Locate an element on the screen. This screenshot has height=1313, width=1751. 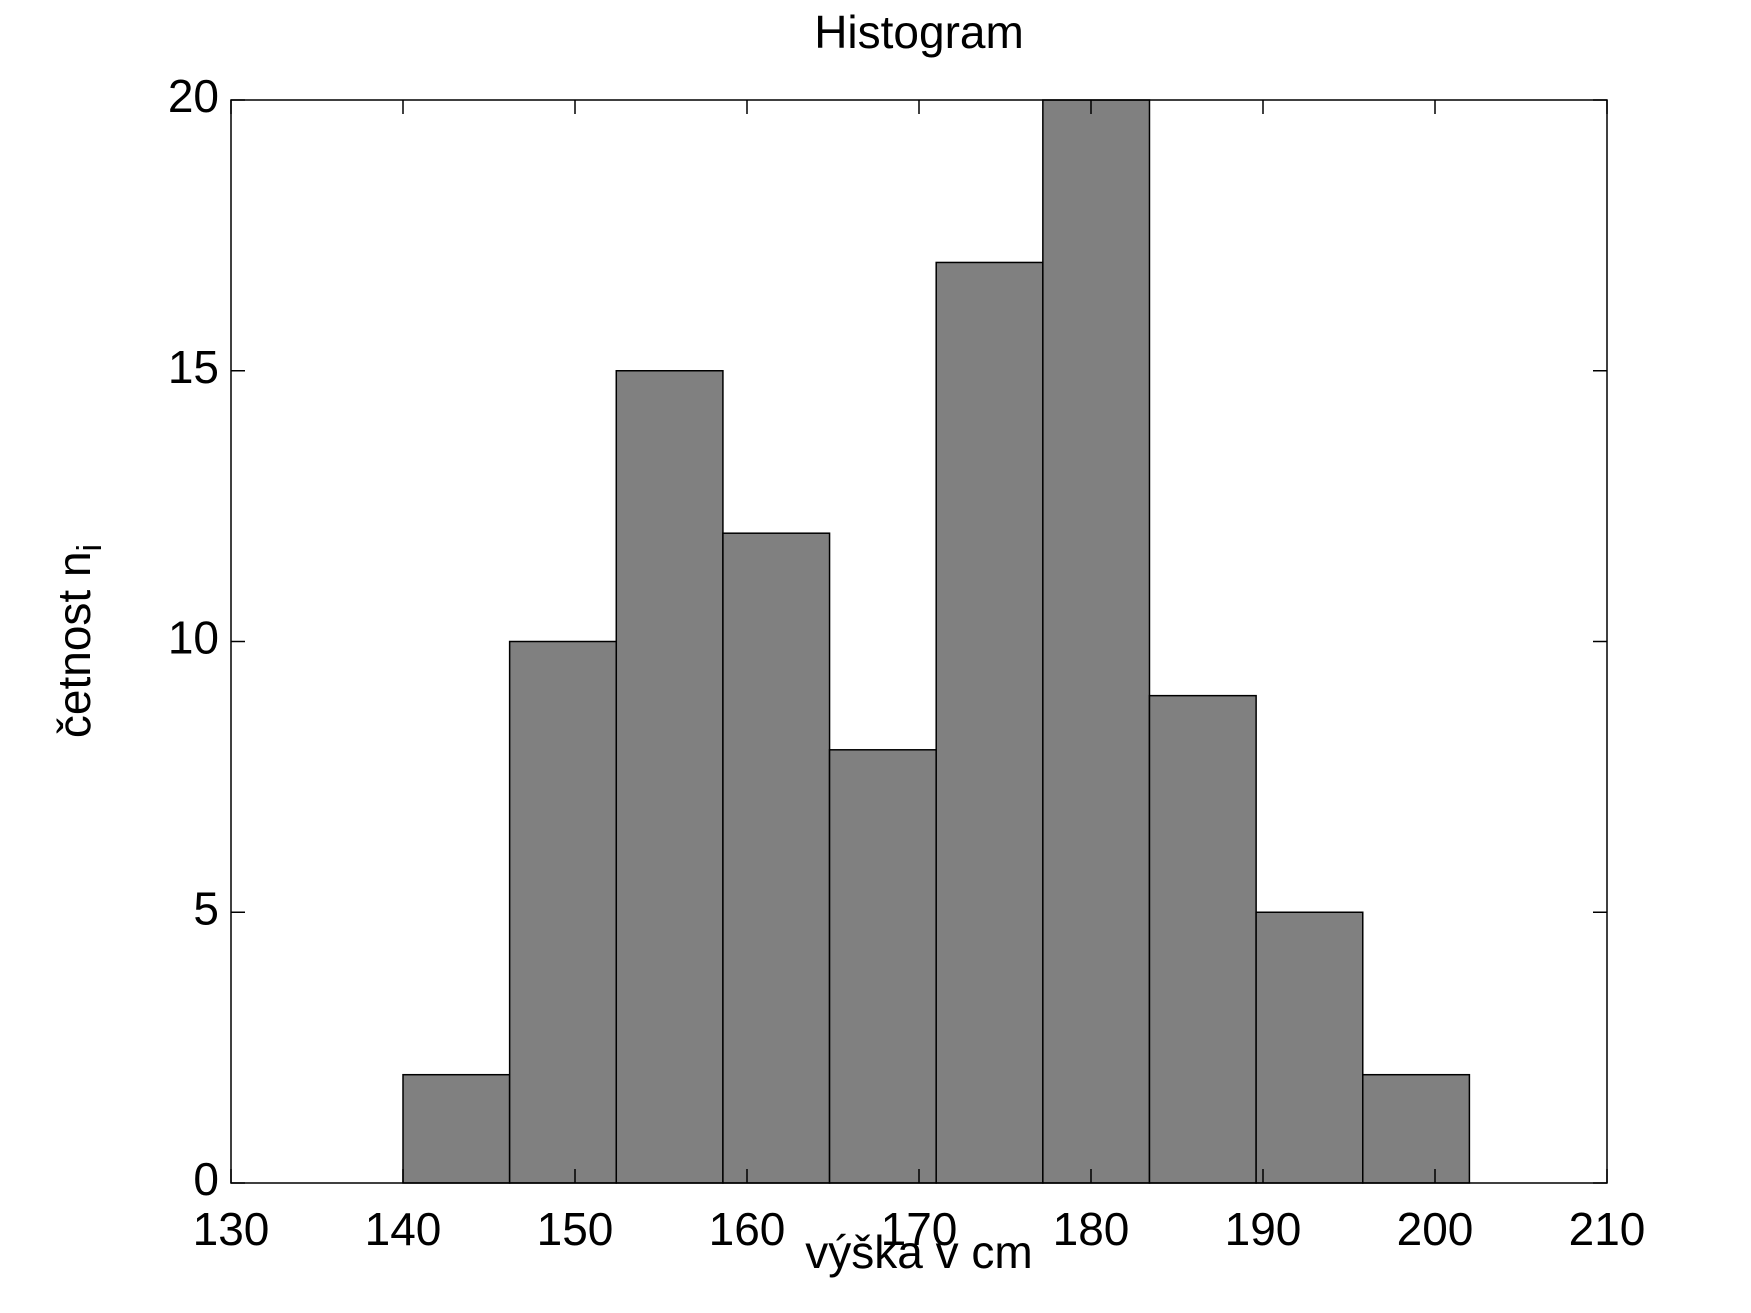
y-axis-label-subscript: i is located at coordinates (90, 548).